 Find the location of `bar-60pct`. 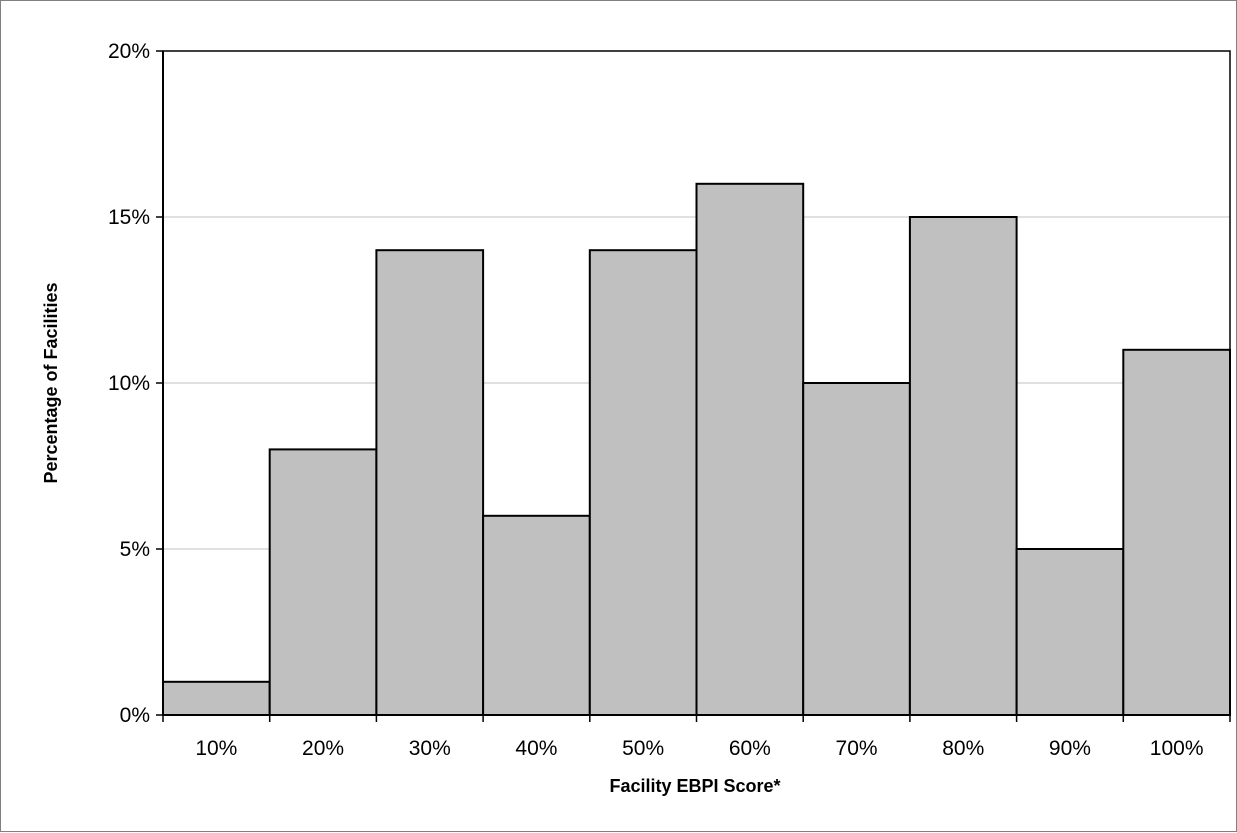

bar-60pct is located at coordinates (750, 449).